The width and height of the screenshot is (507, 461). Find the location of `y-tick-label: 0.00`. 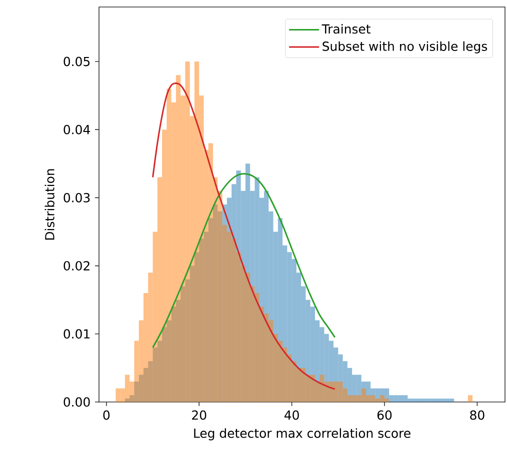

y-tick-label: 0.00 is located at coordinates (77, 402).